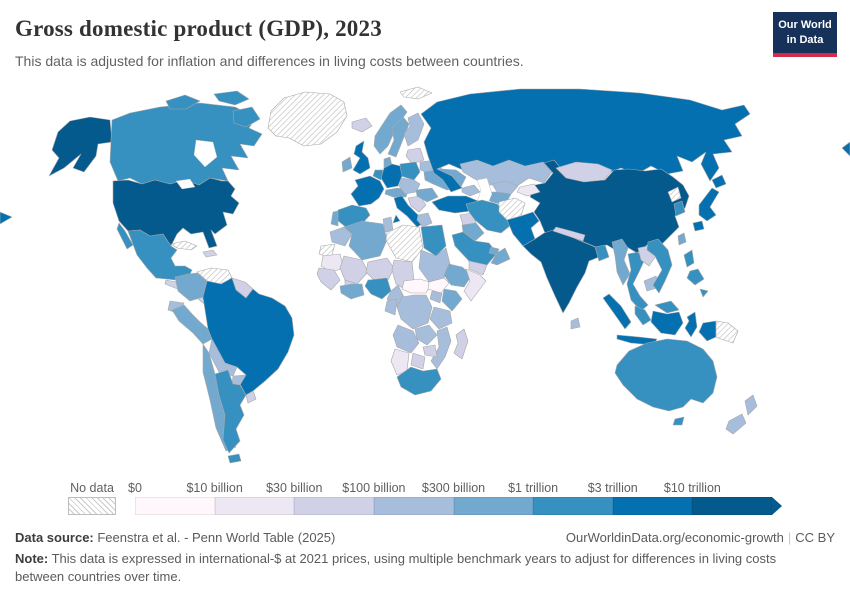 The image size is (850, 600). I want to click on country-alaska, so click(80, 146).